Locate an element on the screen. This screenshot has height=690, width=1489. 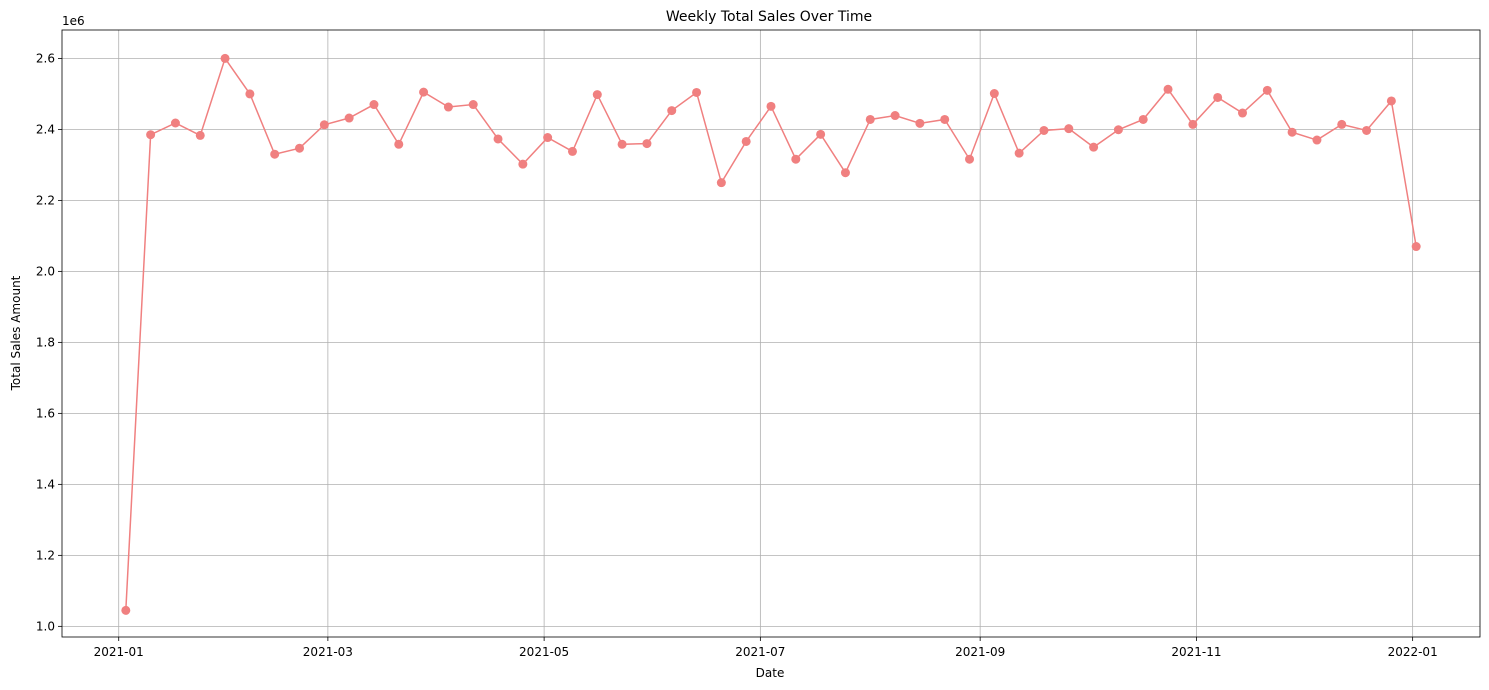
x-tick-label: 2021-09 is located at coordinates (980, 652).